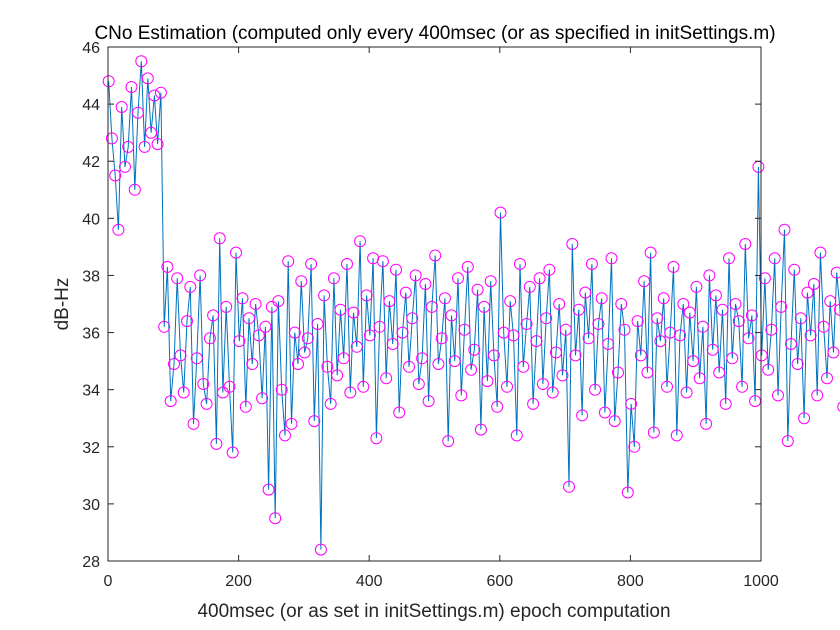 Image resolution: width=840 pixels, height=630 pixels. I want to click on x-tick-label: 600, so click(499, 581).